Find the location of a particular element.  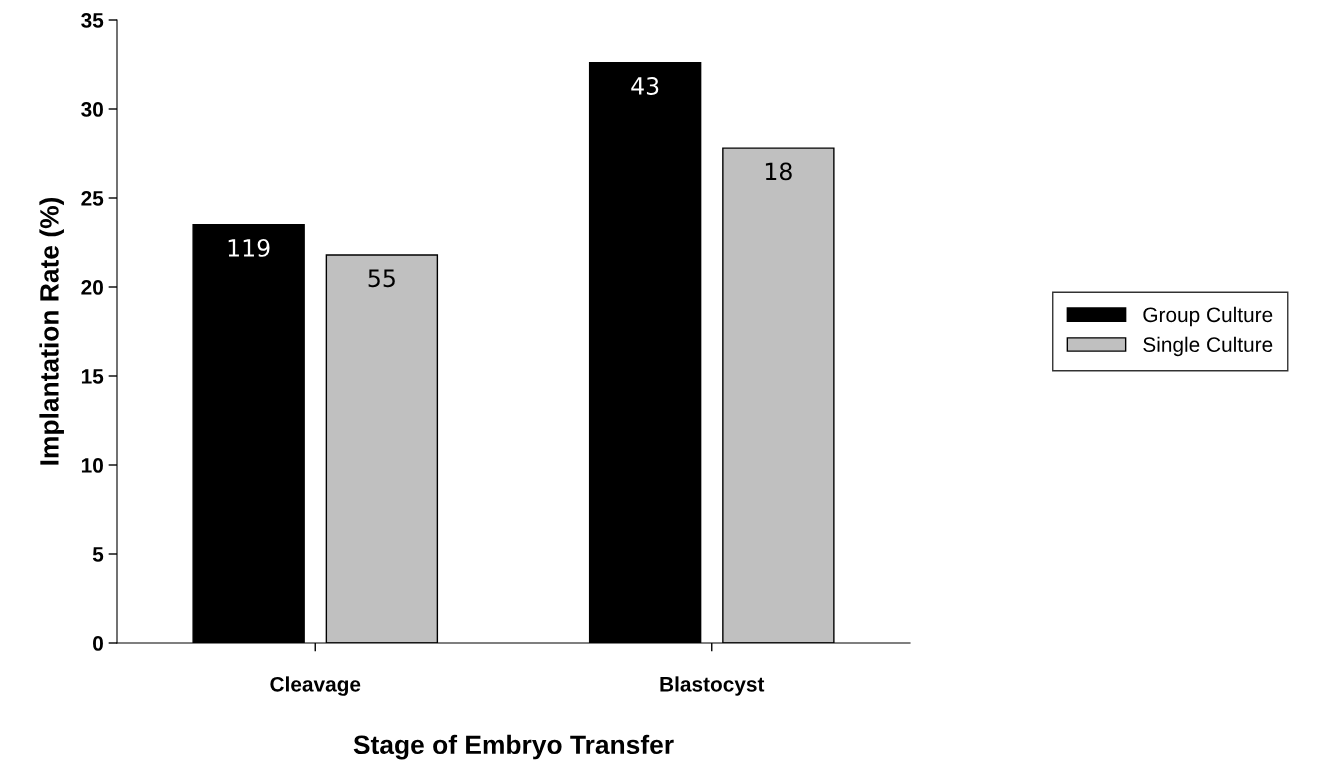

x-axis-title: Stage of Embryo Transfer is located at coordinates (513, 747).